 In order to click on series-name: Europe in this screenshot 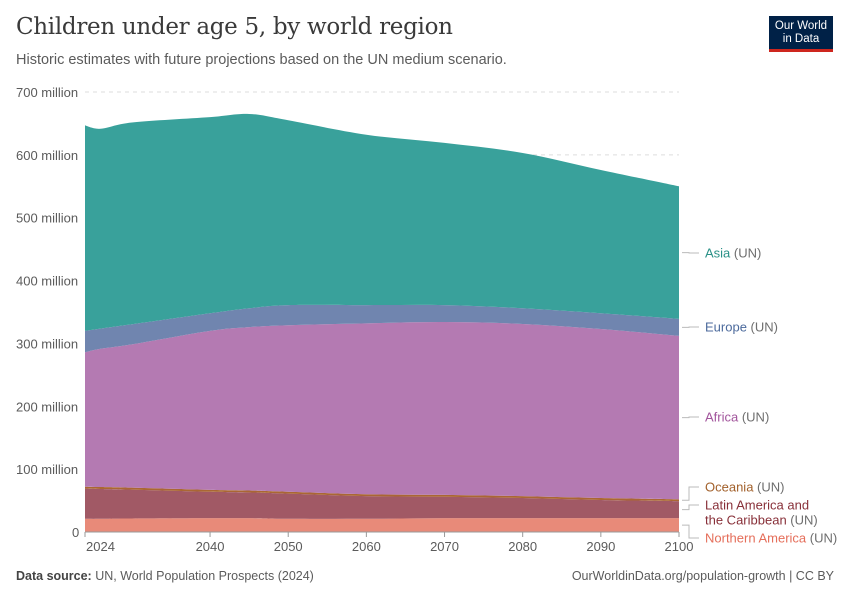, I will do `click(728, 327)`.